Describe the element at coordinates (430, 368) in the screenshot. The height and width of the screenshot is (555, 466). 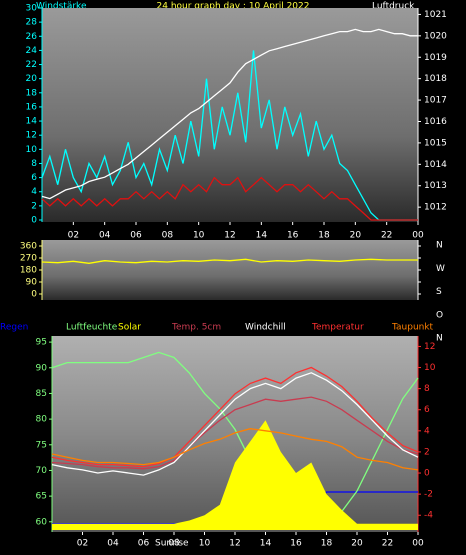
I see `y2-tick-label: 10` at that location.